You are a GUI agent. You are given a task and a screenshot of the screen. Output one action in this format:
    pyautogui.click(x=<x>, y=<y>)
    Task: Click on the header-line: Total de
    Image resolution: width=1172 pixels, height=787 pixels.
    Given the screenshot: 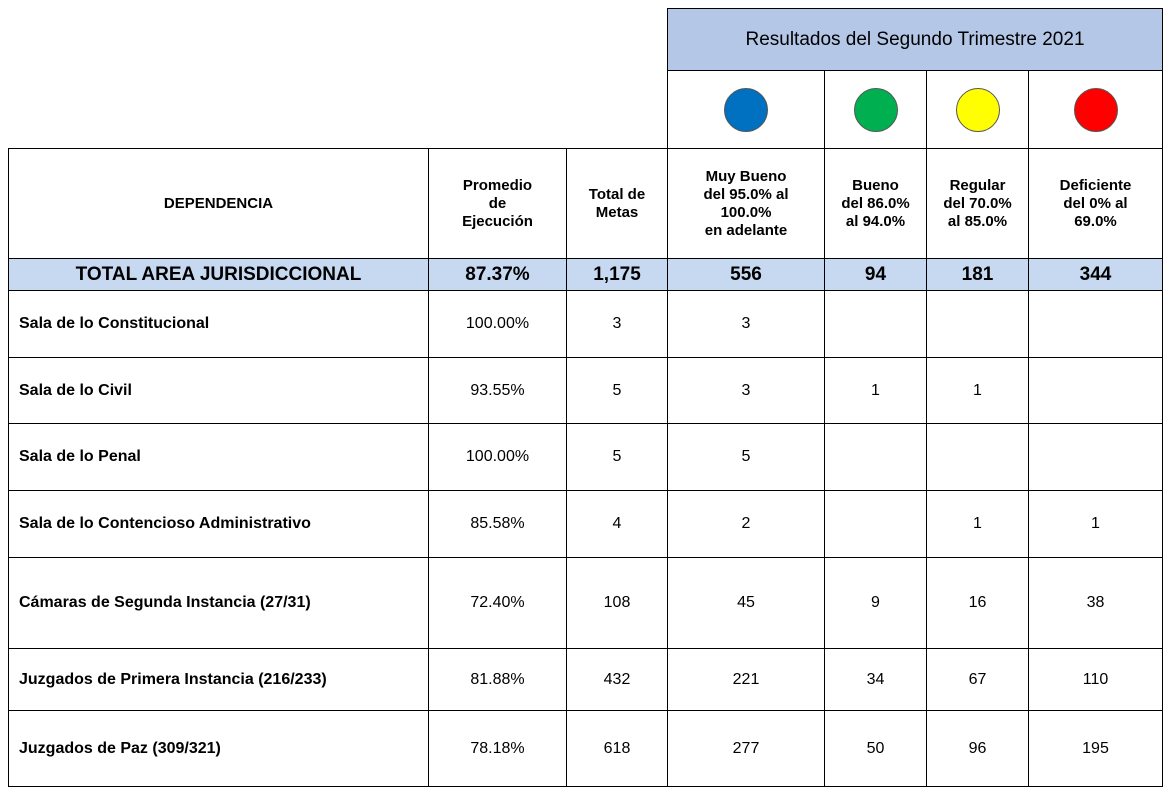 What is the action you would take?
    pyautogui.click(x=617, y=194)
    